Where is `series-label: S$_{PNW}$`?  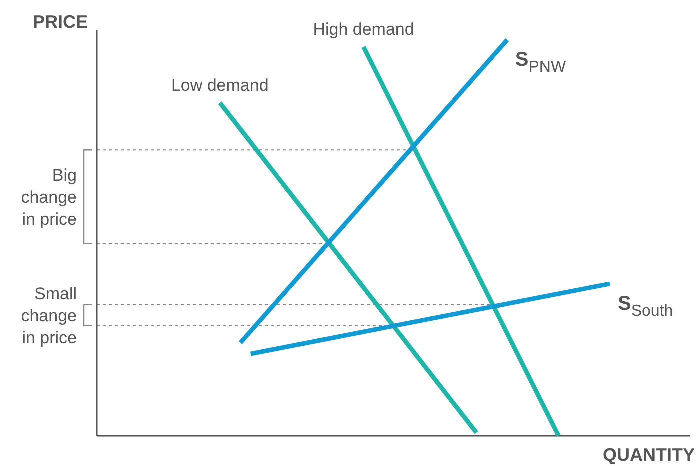
series-label: S$_{PNW}$ is located at coordinates (541, 62).